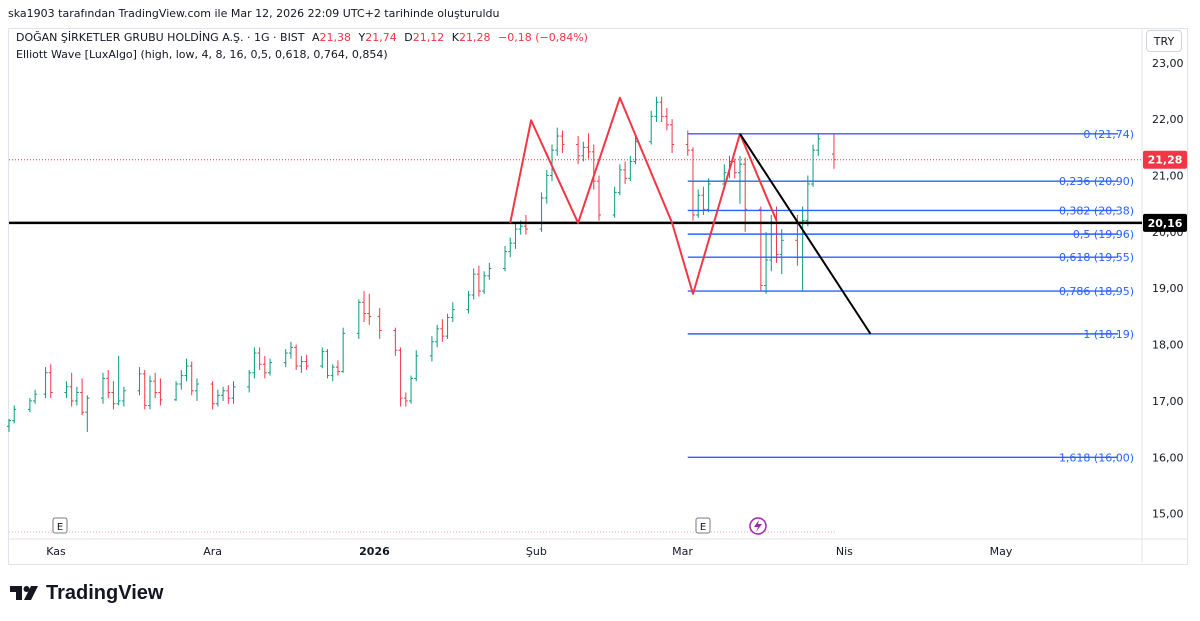 Image resolution: width=1200 pixels, height=621 pixels. What do you see at coordinates (428, 37) in the screenshot?
I see `low-value: 21,12` at bounding box center [428, 37].